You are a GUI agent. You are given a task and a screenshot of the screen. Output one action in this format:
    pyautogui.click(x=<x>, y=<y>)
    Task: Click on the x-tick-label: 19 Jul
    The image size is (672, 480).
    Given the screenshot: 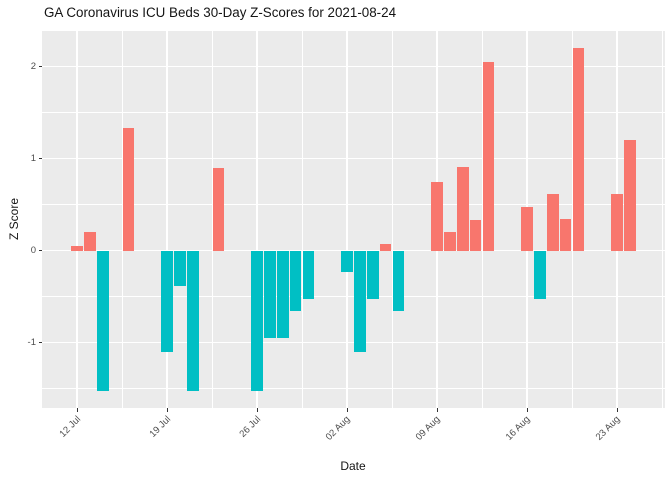 What is the action you would take?
    pyautogui.click(x=160, y=427)
    